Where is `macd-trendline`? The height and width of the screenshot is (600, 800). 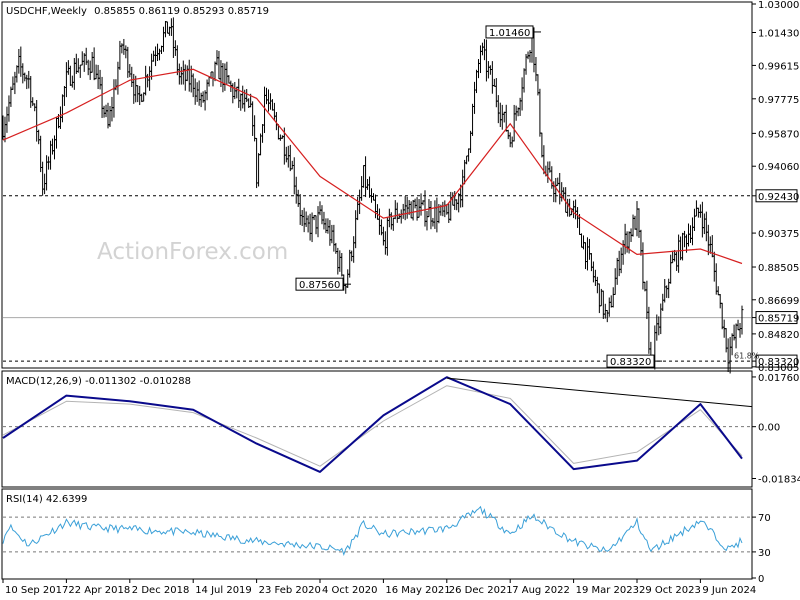
macd-trendline is located at coordinates (599, 392).